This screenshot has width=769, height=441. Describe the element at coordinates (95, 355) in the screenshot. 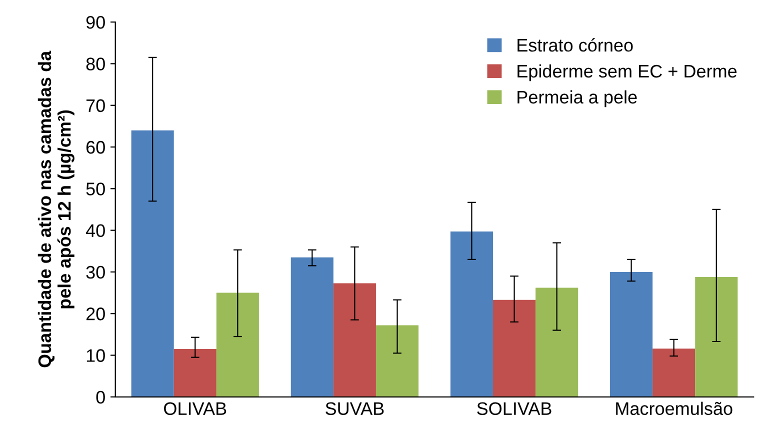

I see `y-tick-label: 10` at that location.